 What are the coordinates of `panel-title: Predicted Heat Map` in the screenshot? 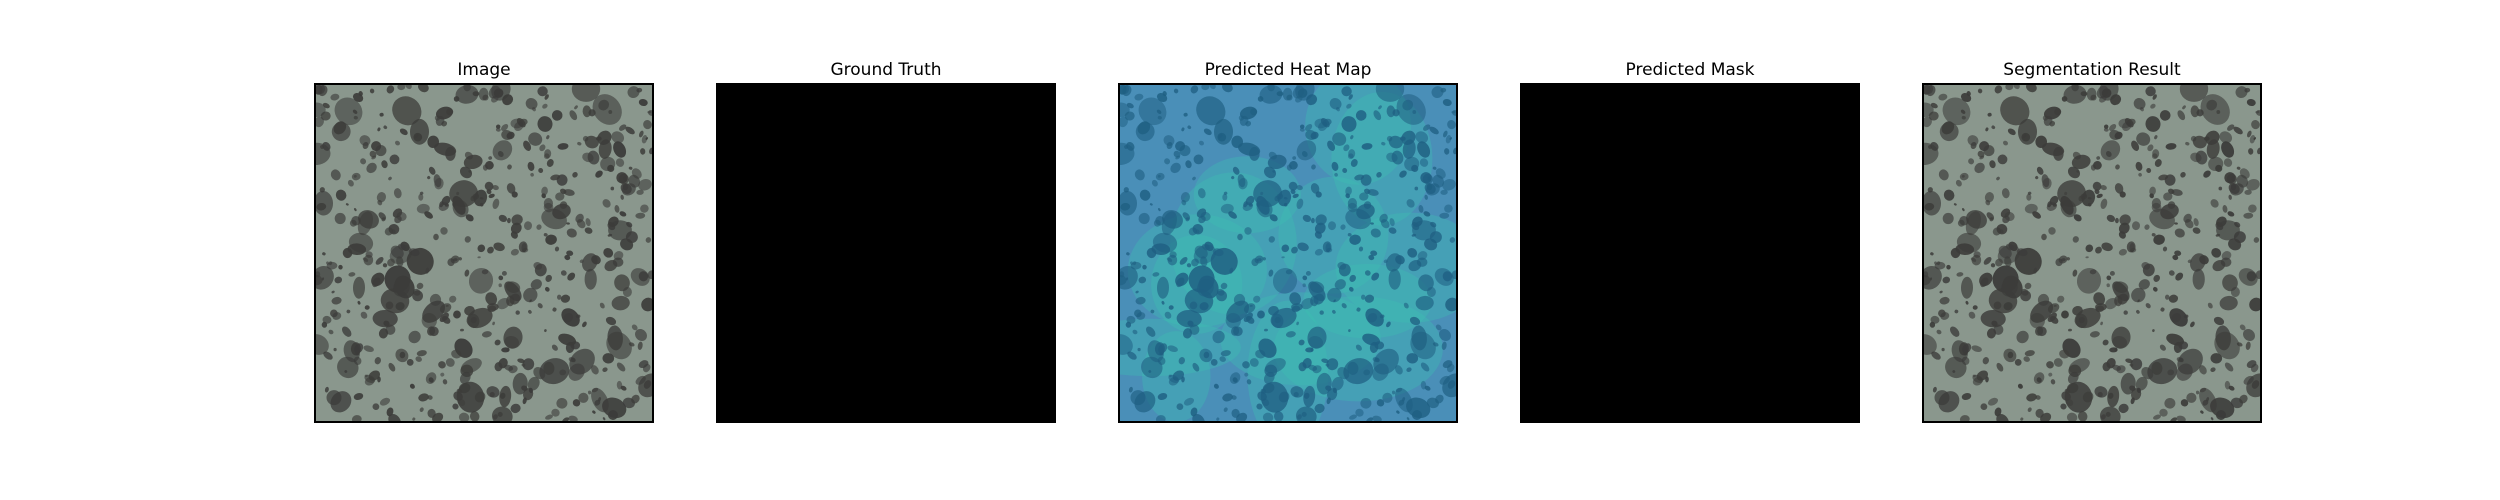 It's located at (1288, 70).